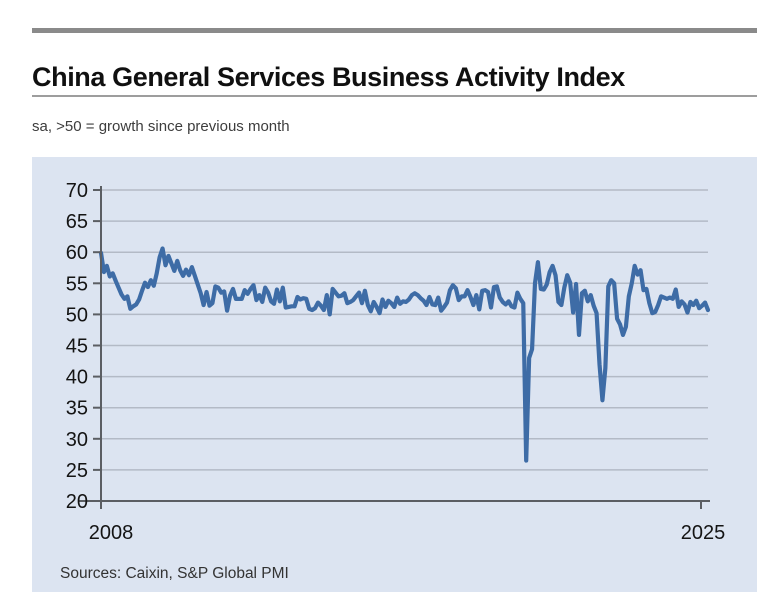 The width and height of the screenshot is (775, 597). Describe the element at coordinates (77, 440) in the screenshot. I see `svg-text: 30` at that location.